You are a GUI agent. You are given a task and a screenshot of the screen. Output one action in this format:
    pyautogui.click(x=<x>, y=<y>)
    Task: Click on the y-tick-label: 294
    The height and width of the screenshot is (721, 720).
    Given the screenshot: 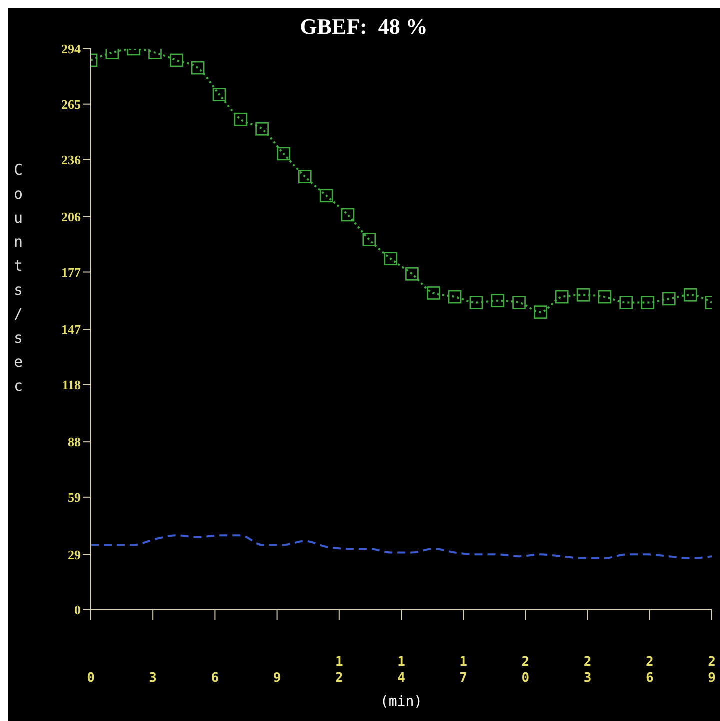 What is the action you would take?
    pyautogui.click(x=72, y=49)
    